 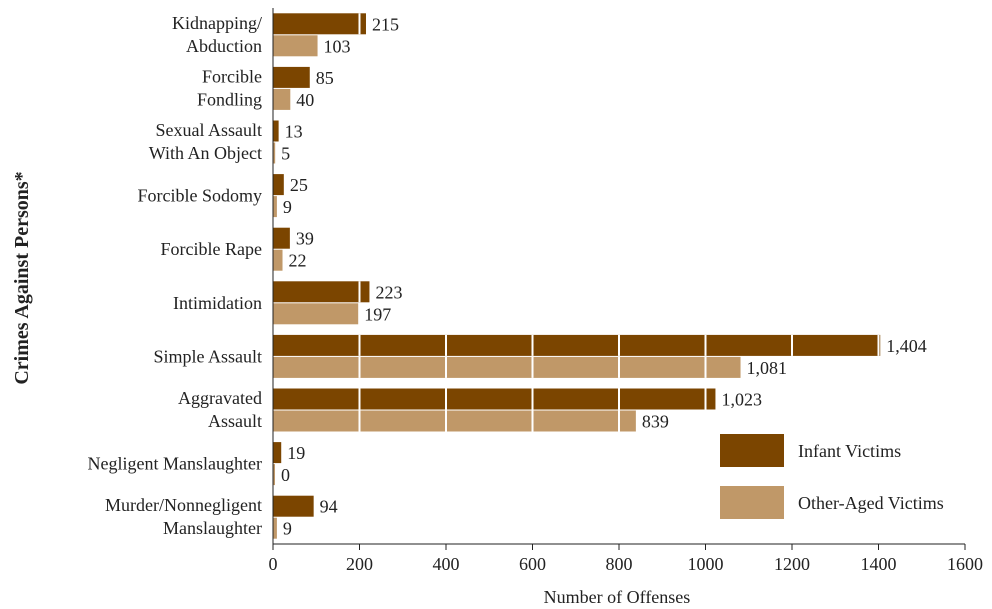 I want to click on value-label: 0, so click(x=285, y=475).